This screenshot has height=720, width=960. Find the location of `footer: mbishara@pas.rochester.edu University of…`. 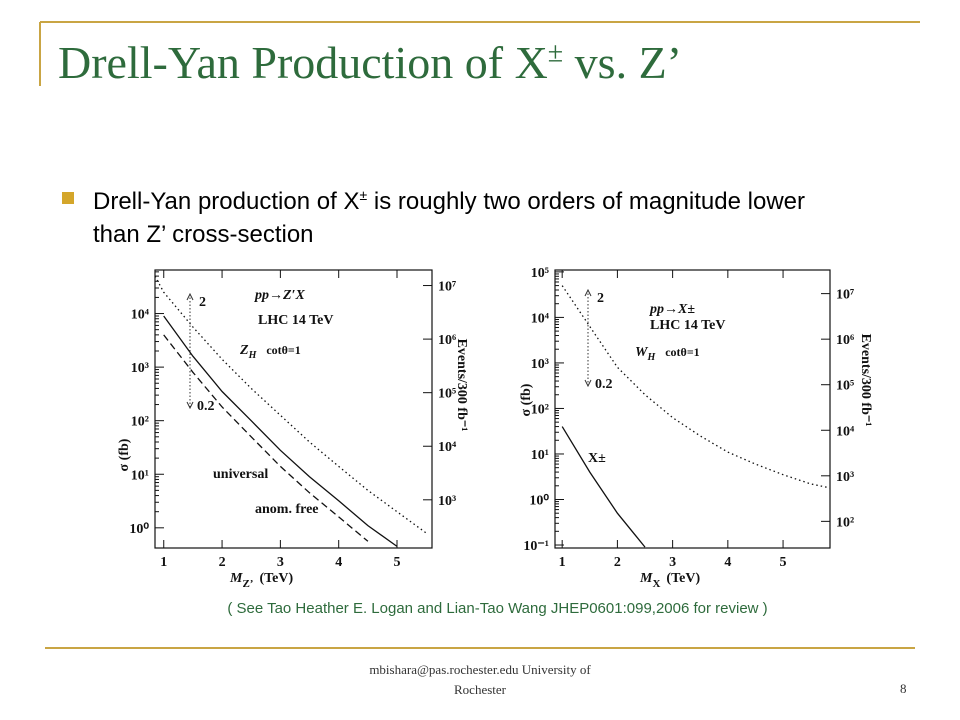

footer: mbishara@pas.rochester.edu University of… is located at coordinates (480, 680).